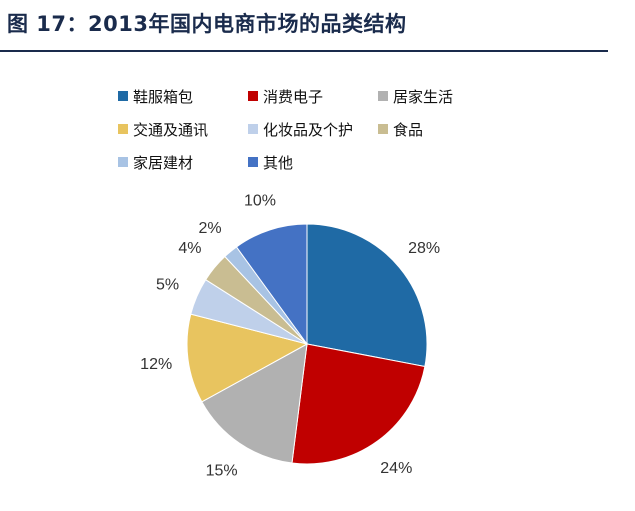  What do you see at coordinates (163, 97) in the screenshot?
I see `legend-label: 鞋服箱包` at bounding box center [163, 97].